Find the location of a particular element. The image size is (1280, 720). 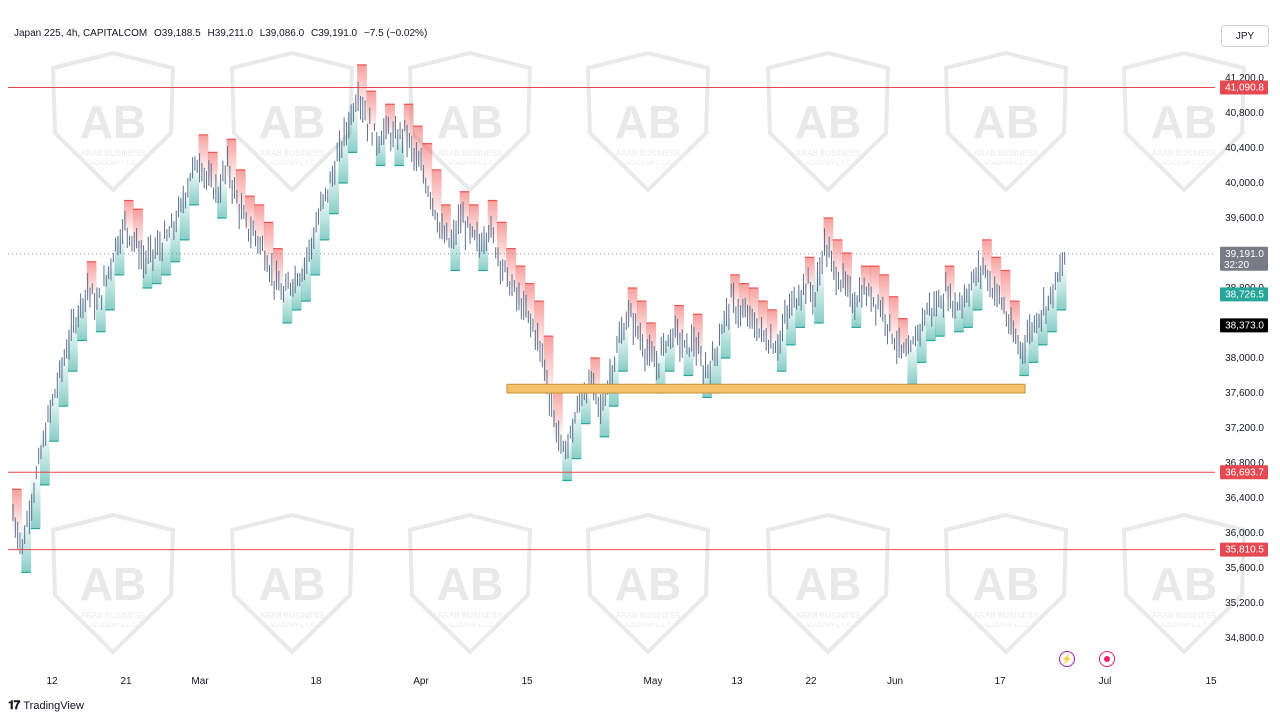

y-tick-label: 37,200.0 is located at coordinates (1244, 428).